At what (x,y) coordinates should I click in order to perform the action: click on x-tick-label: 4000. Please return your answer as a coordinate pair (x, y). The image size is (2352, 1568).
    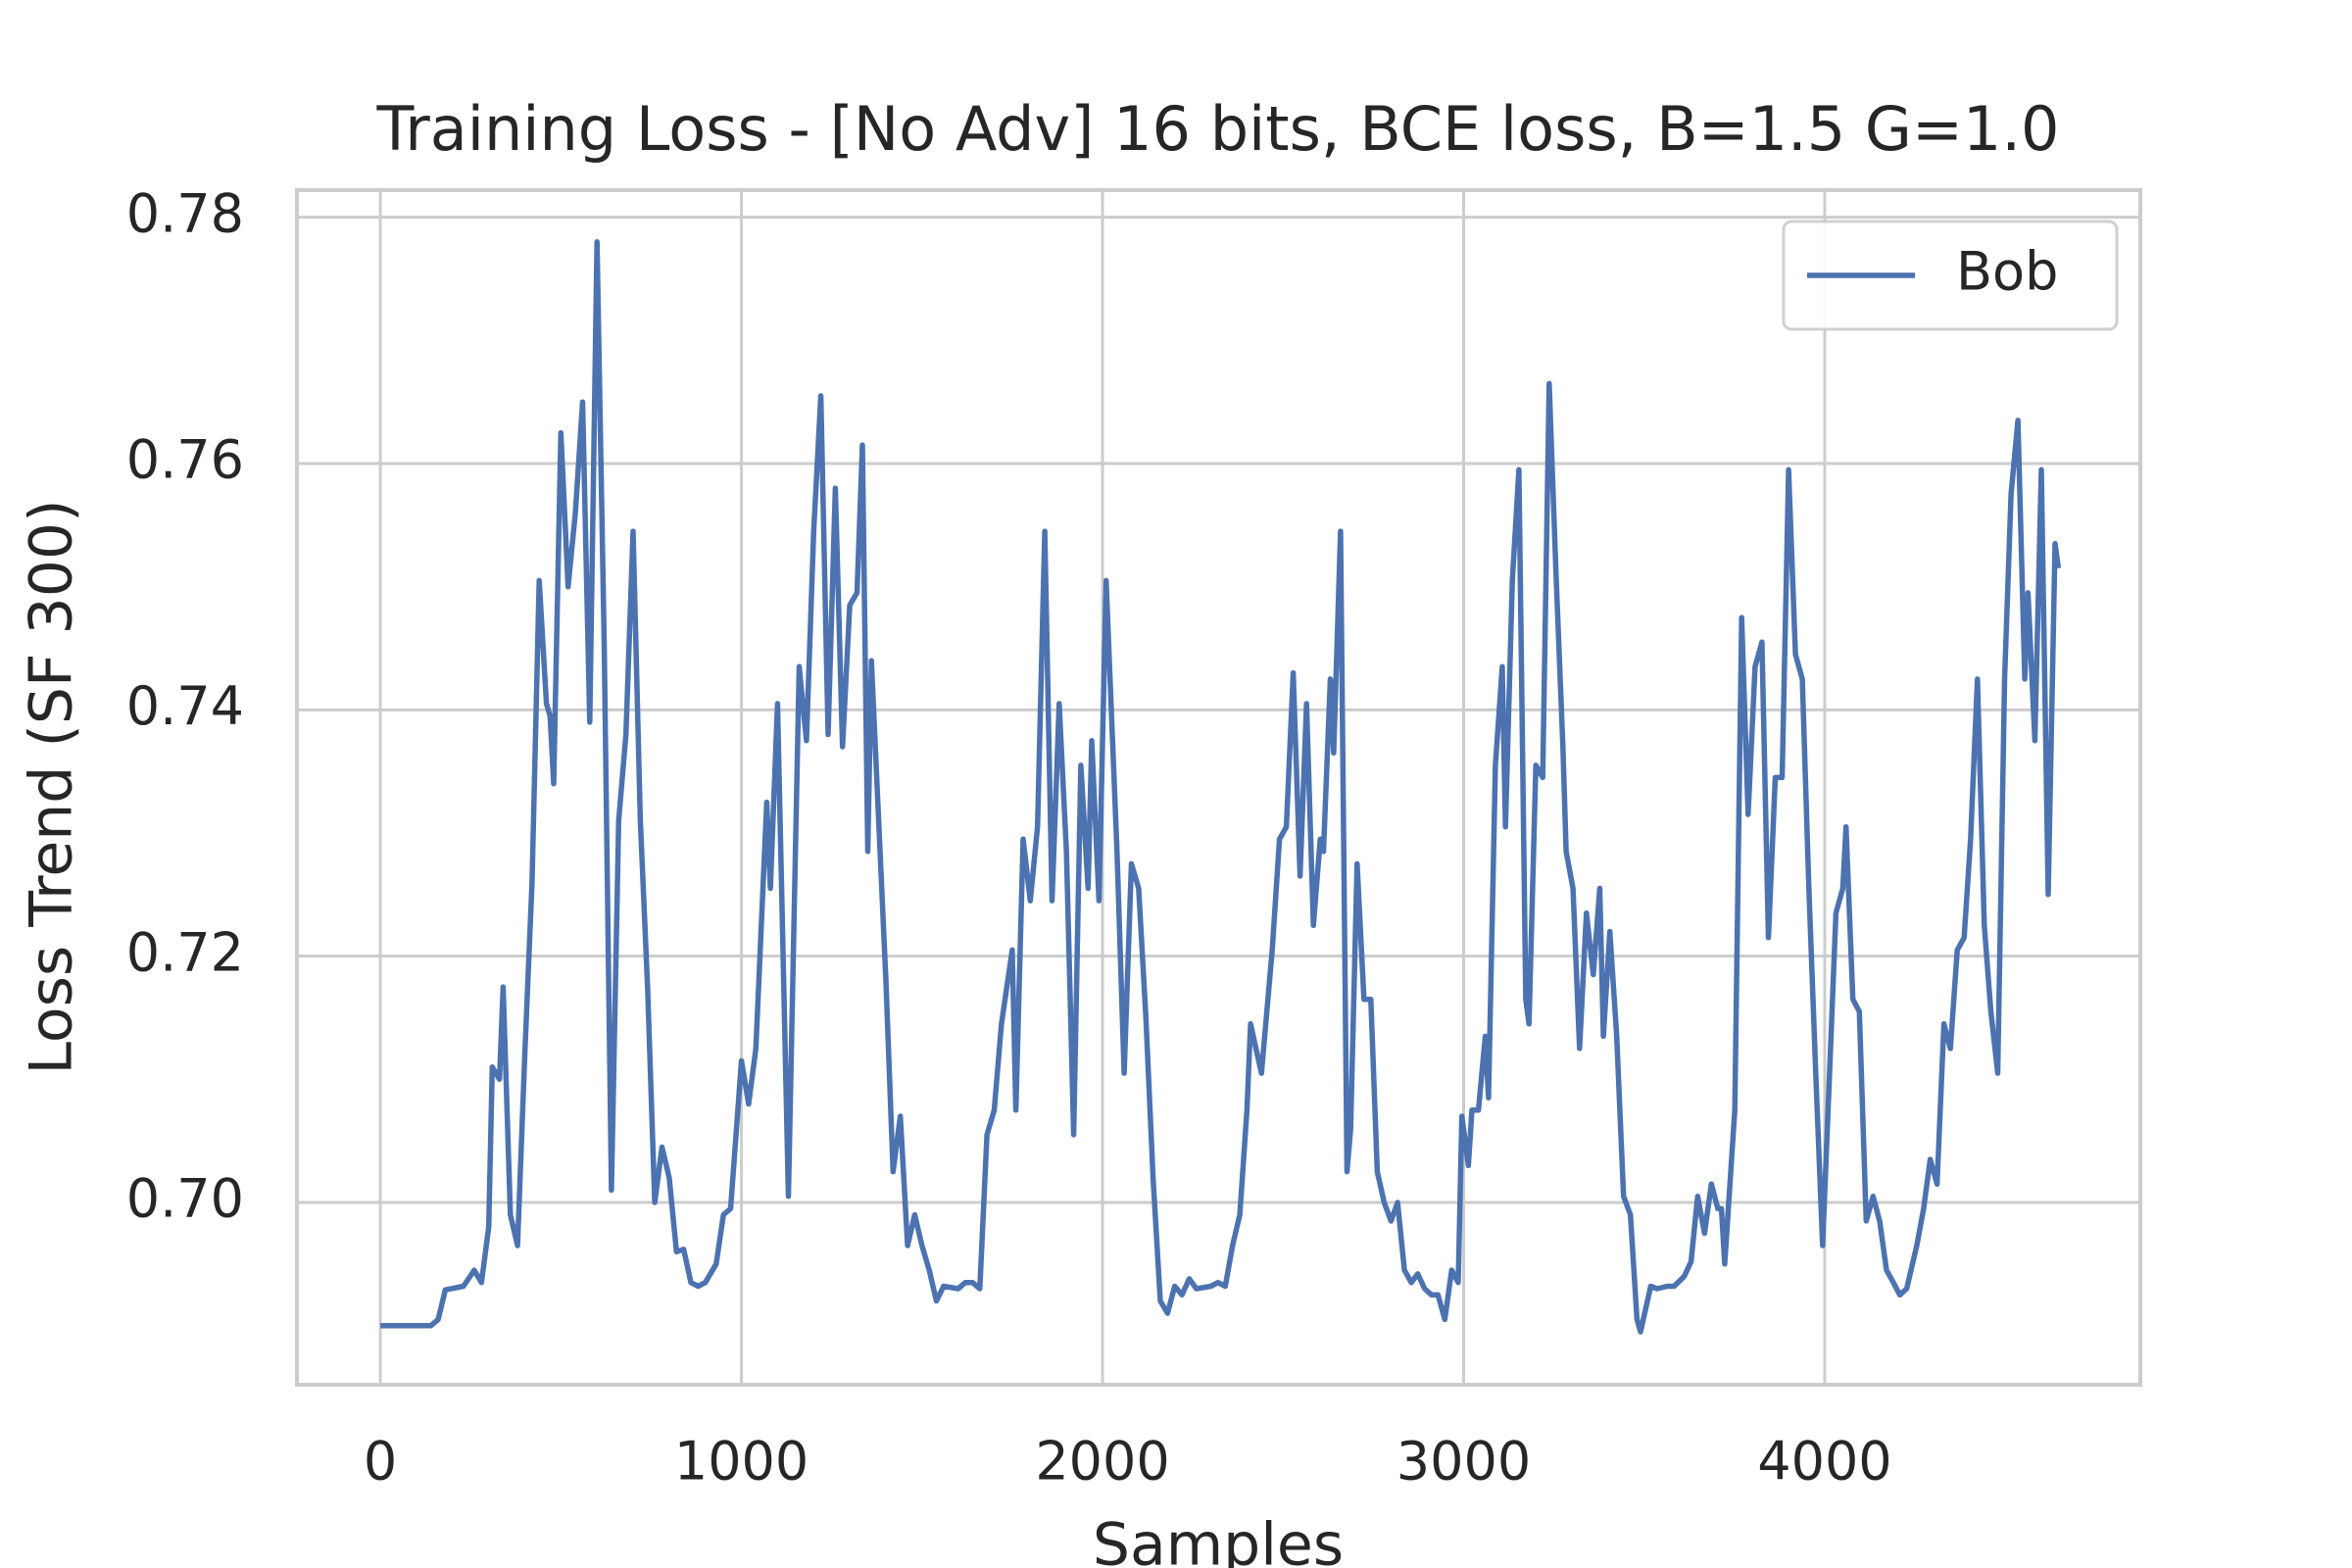
    Looking at the image, I should click on (1824, 1462).